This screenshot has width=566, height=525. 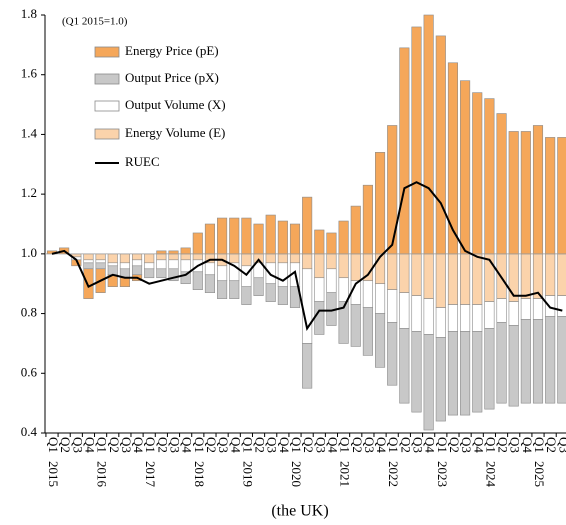 I want to click on year-label: 2023, so click(x=442, y=474).